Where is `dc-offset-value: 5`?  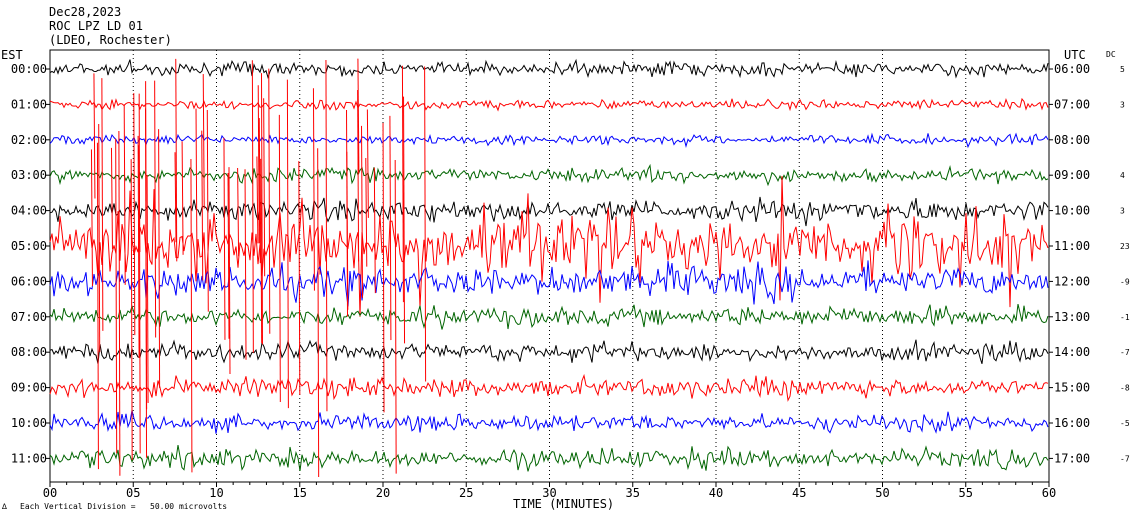 dc-offset-value: 5 is located at coordinates (1122, 69).